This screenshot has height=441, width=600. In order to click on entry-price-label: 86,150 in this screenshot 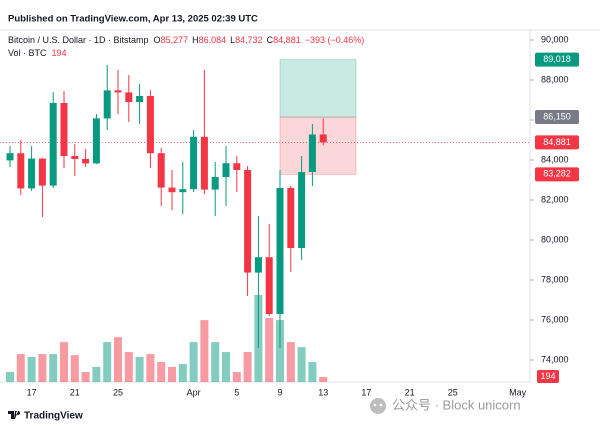, I will do `click(557, 116)`.